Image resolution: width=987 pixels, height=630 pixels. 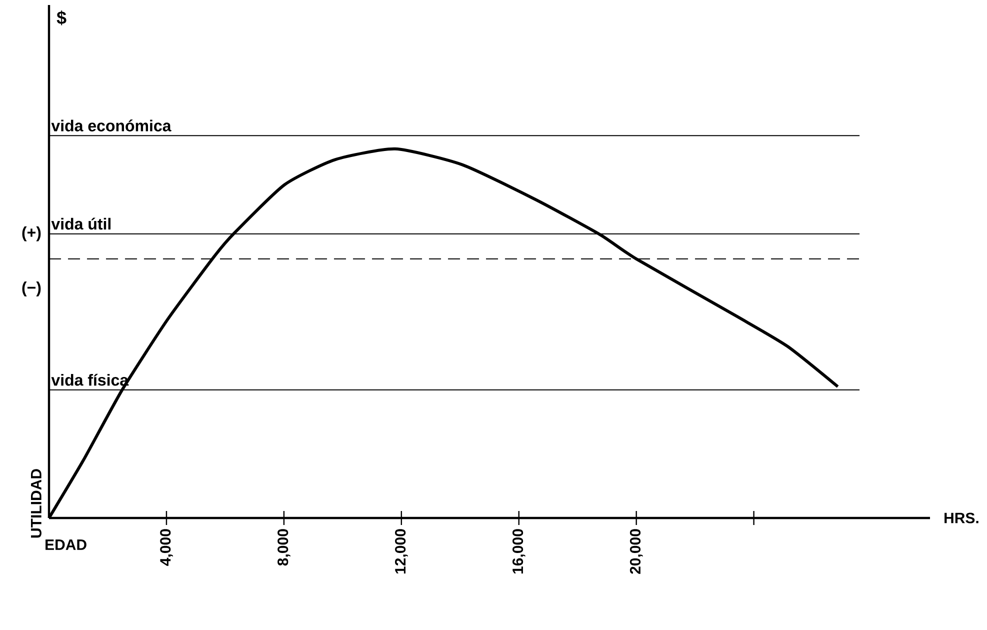 I want to click on ref-line-label: vida útil, so click(x=81, y=224).